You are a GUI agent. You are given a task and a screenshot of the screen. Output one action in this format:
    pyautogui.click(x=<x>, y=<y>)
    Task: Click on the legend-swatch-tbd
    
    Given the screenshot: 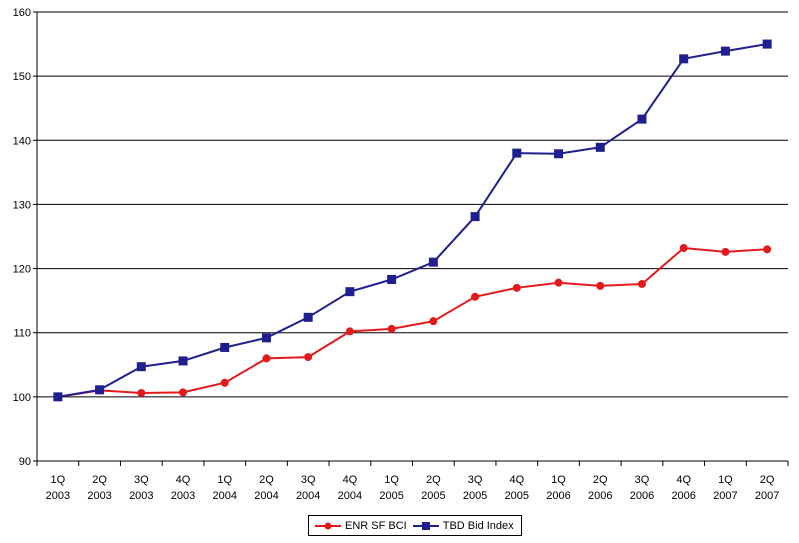 What is the action you would take?
    pyautogui.click(x=425, y=526)
    